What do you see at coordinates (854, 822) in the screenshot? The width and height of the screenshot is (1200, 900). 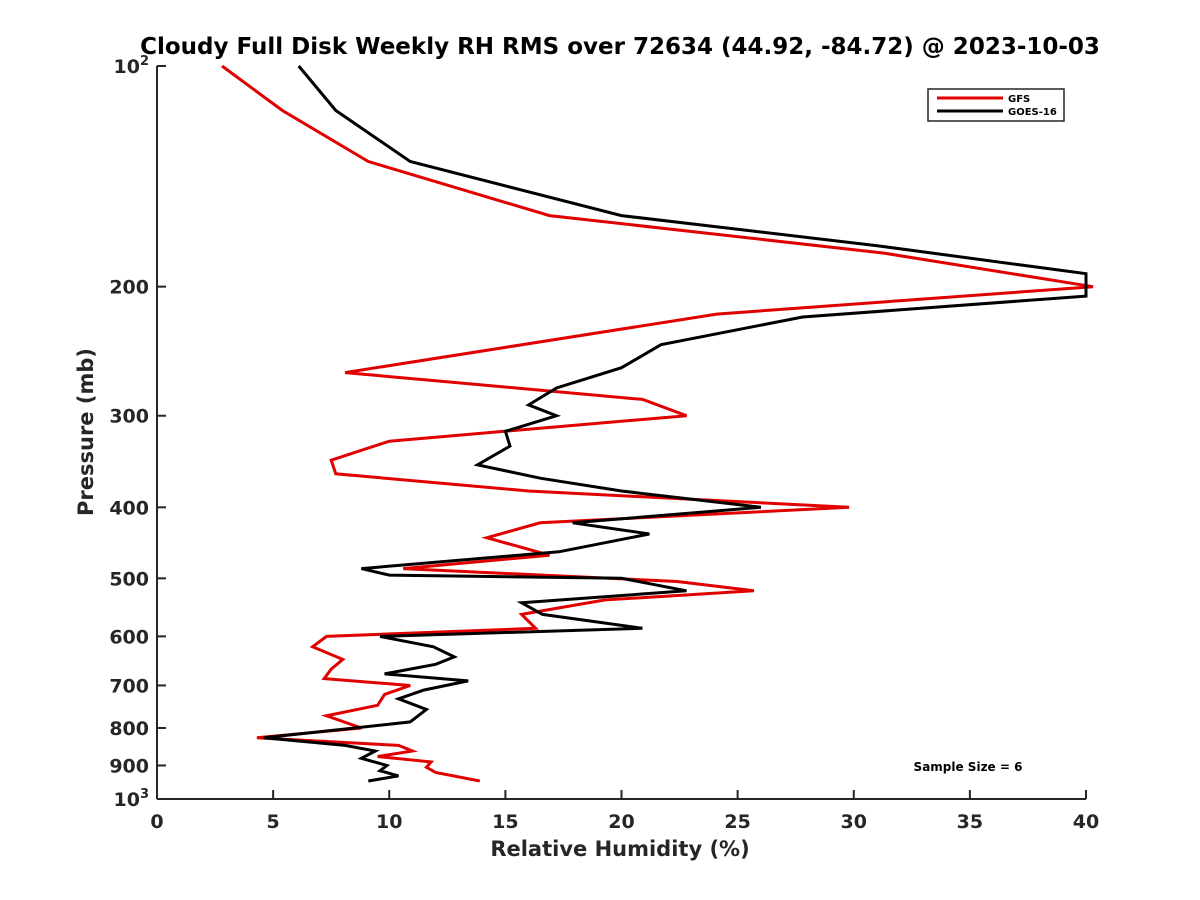 I see `x-tick-label: 30` at bounding box center [854, 822].